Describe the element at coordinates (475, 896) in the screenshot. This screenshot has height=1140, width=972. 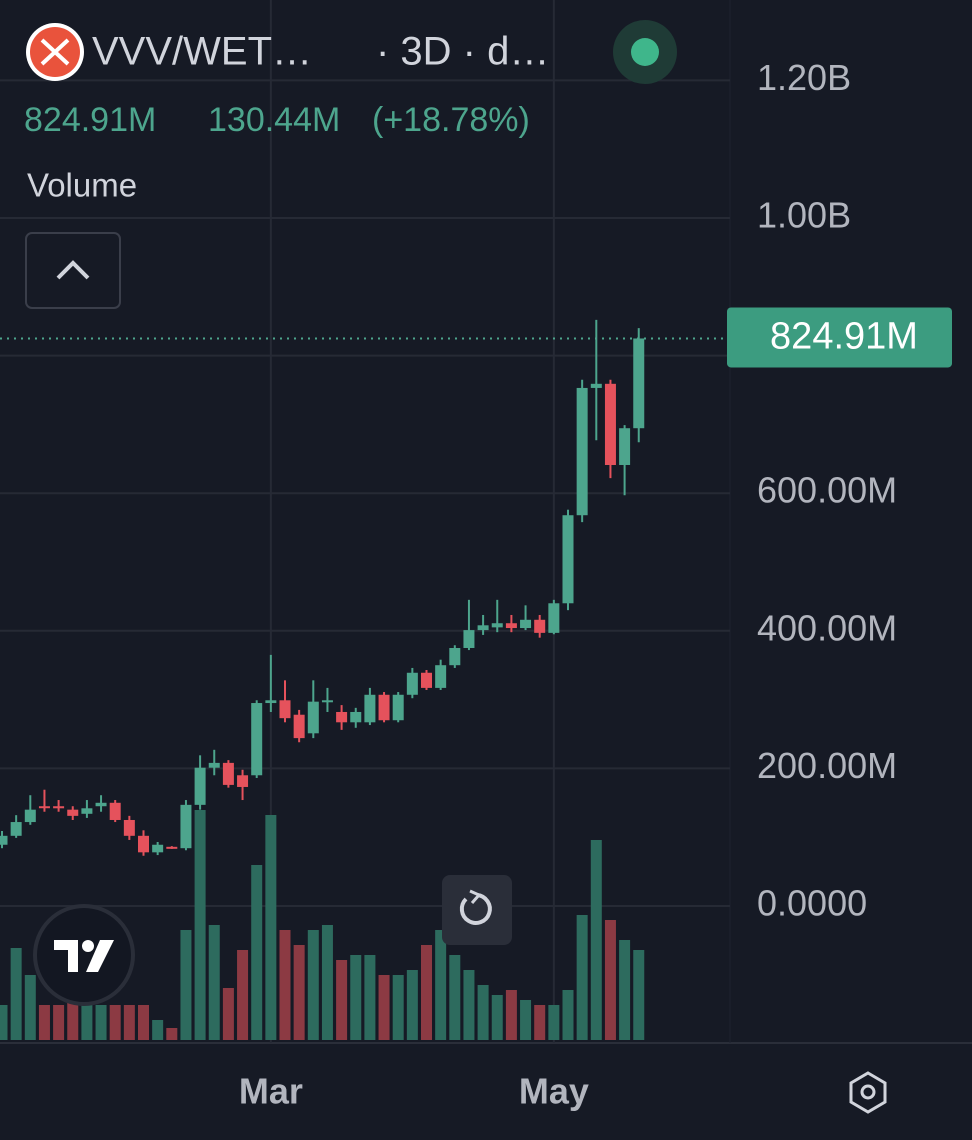
I see `reset-icon-arrow` at that location.